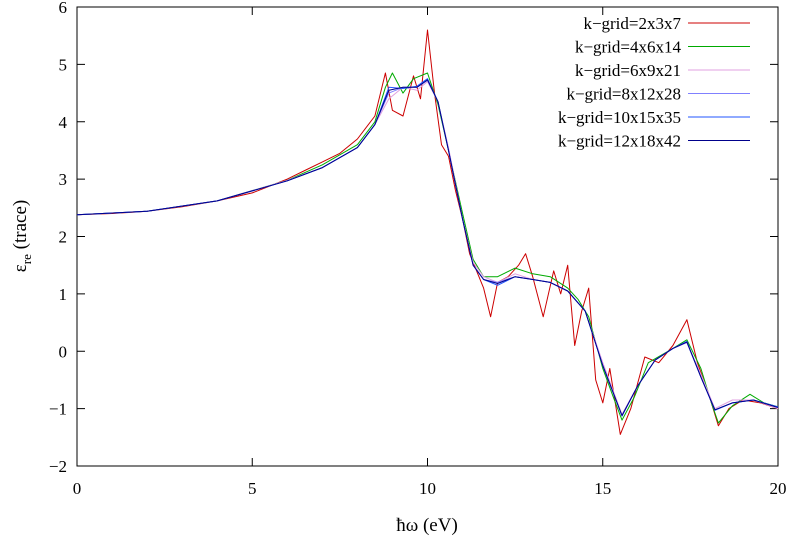 The width and height of the screenshot is (791, 541). Describe the element at coordinates (63, 237) in the screenshot. I see `y-tick-label-4: 2` at that location.